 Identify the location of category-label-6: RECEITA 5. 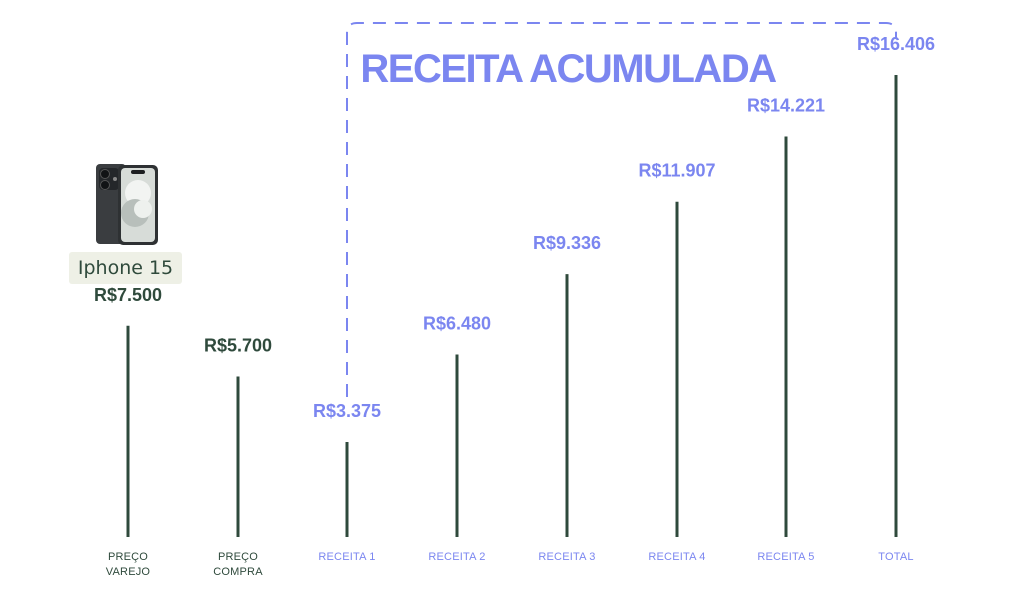
(785, 557).